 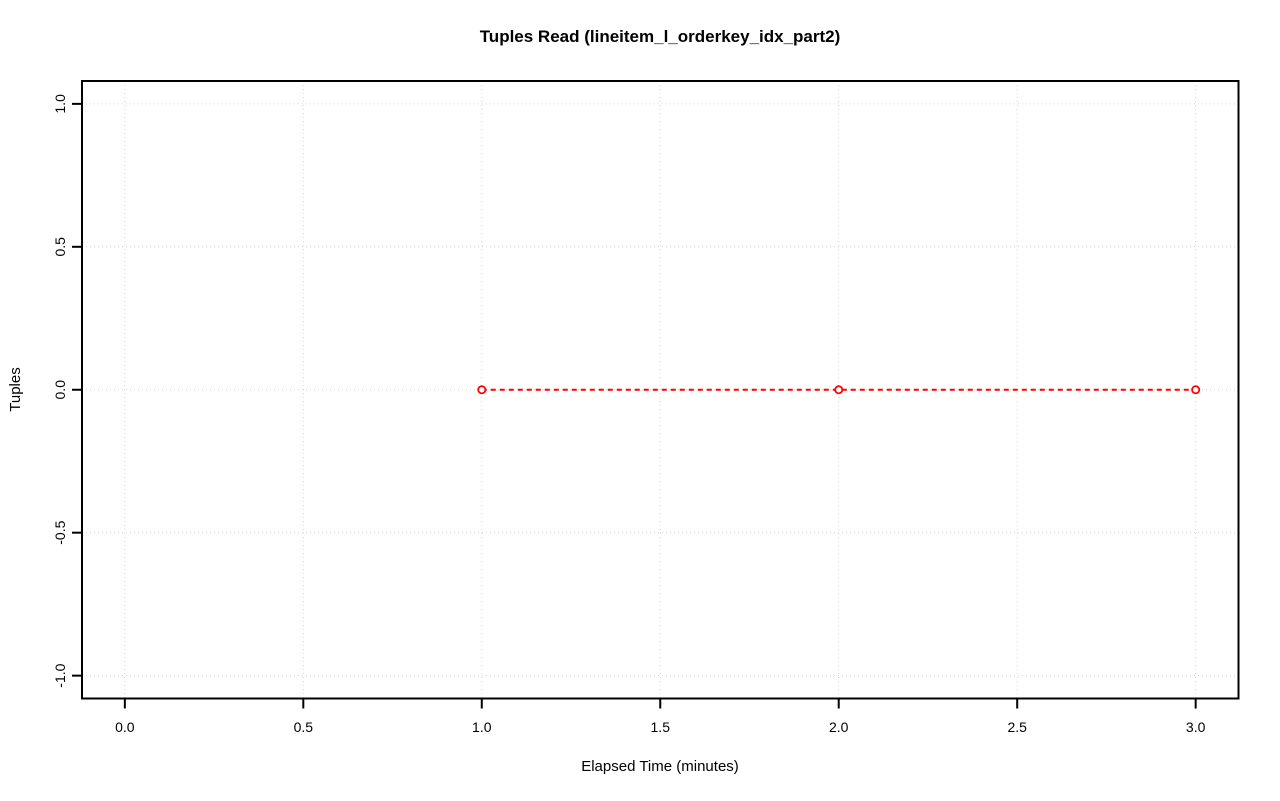 What do you see at coordinates (661, 727) in the screenshot?
I see `x-tick-label: 1.5` at bounding box center [661, 727].